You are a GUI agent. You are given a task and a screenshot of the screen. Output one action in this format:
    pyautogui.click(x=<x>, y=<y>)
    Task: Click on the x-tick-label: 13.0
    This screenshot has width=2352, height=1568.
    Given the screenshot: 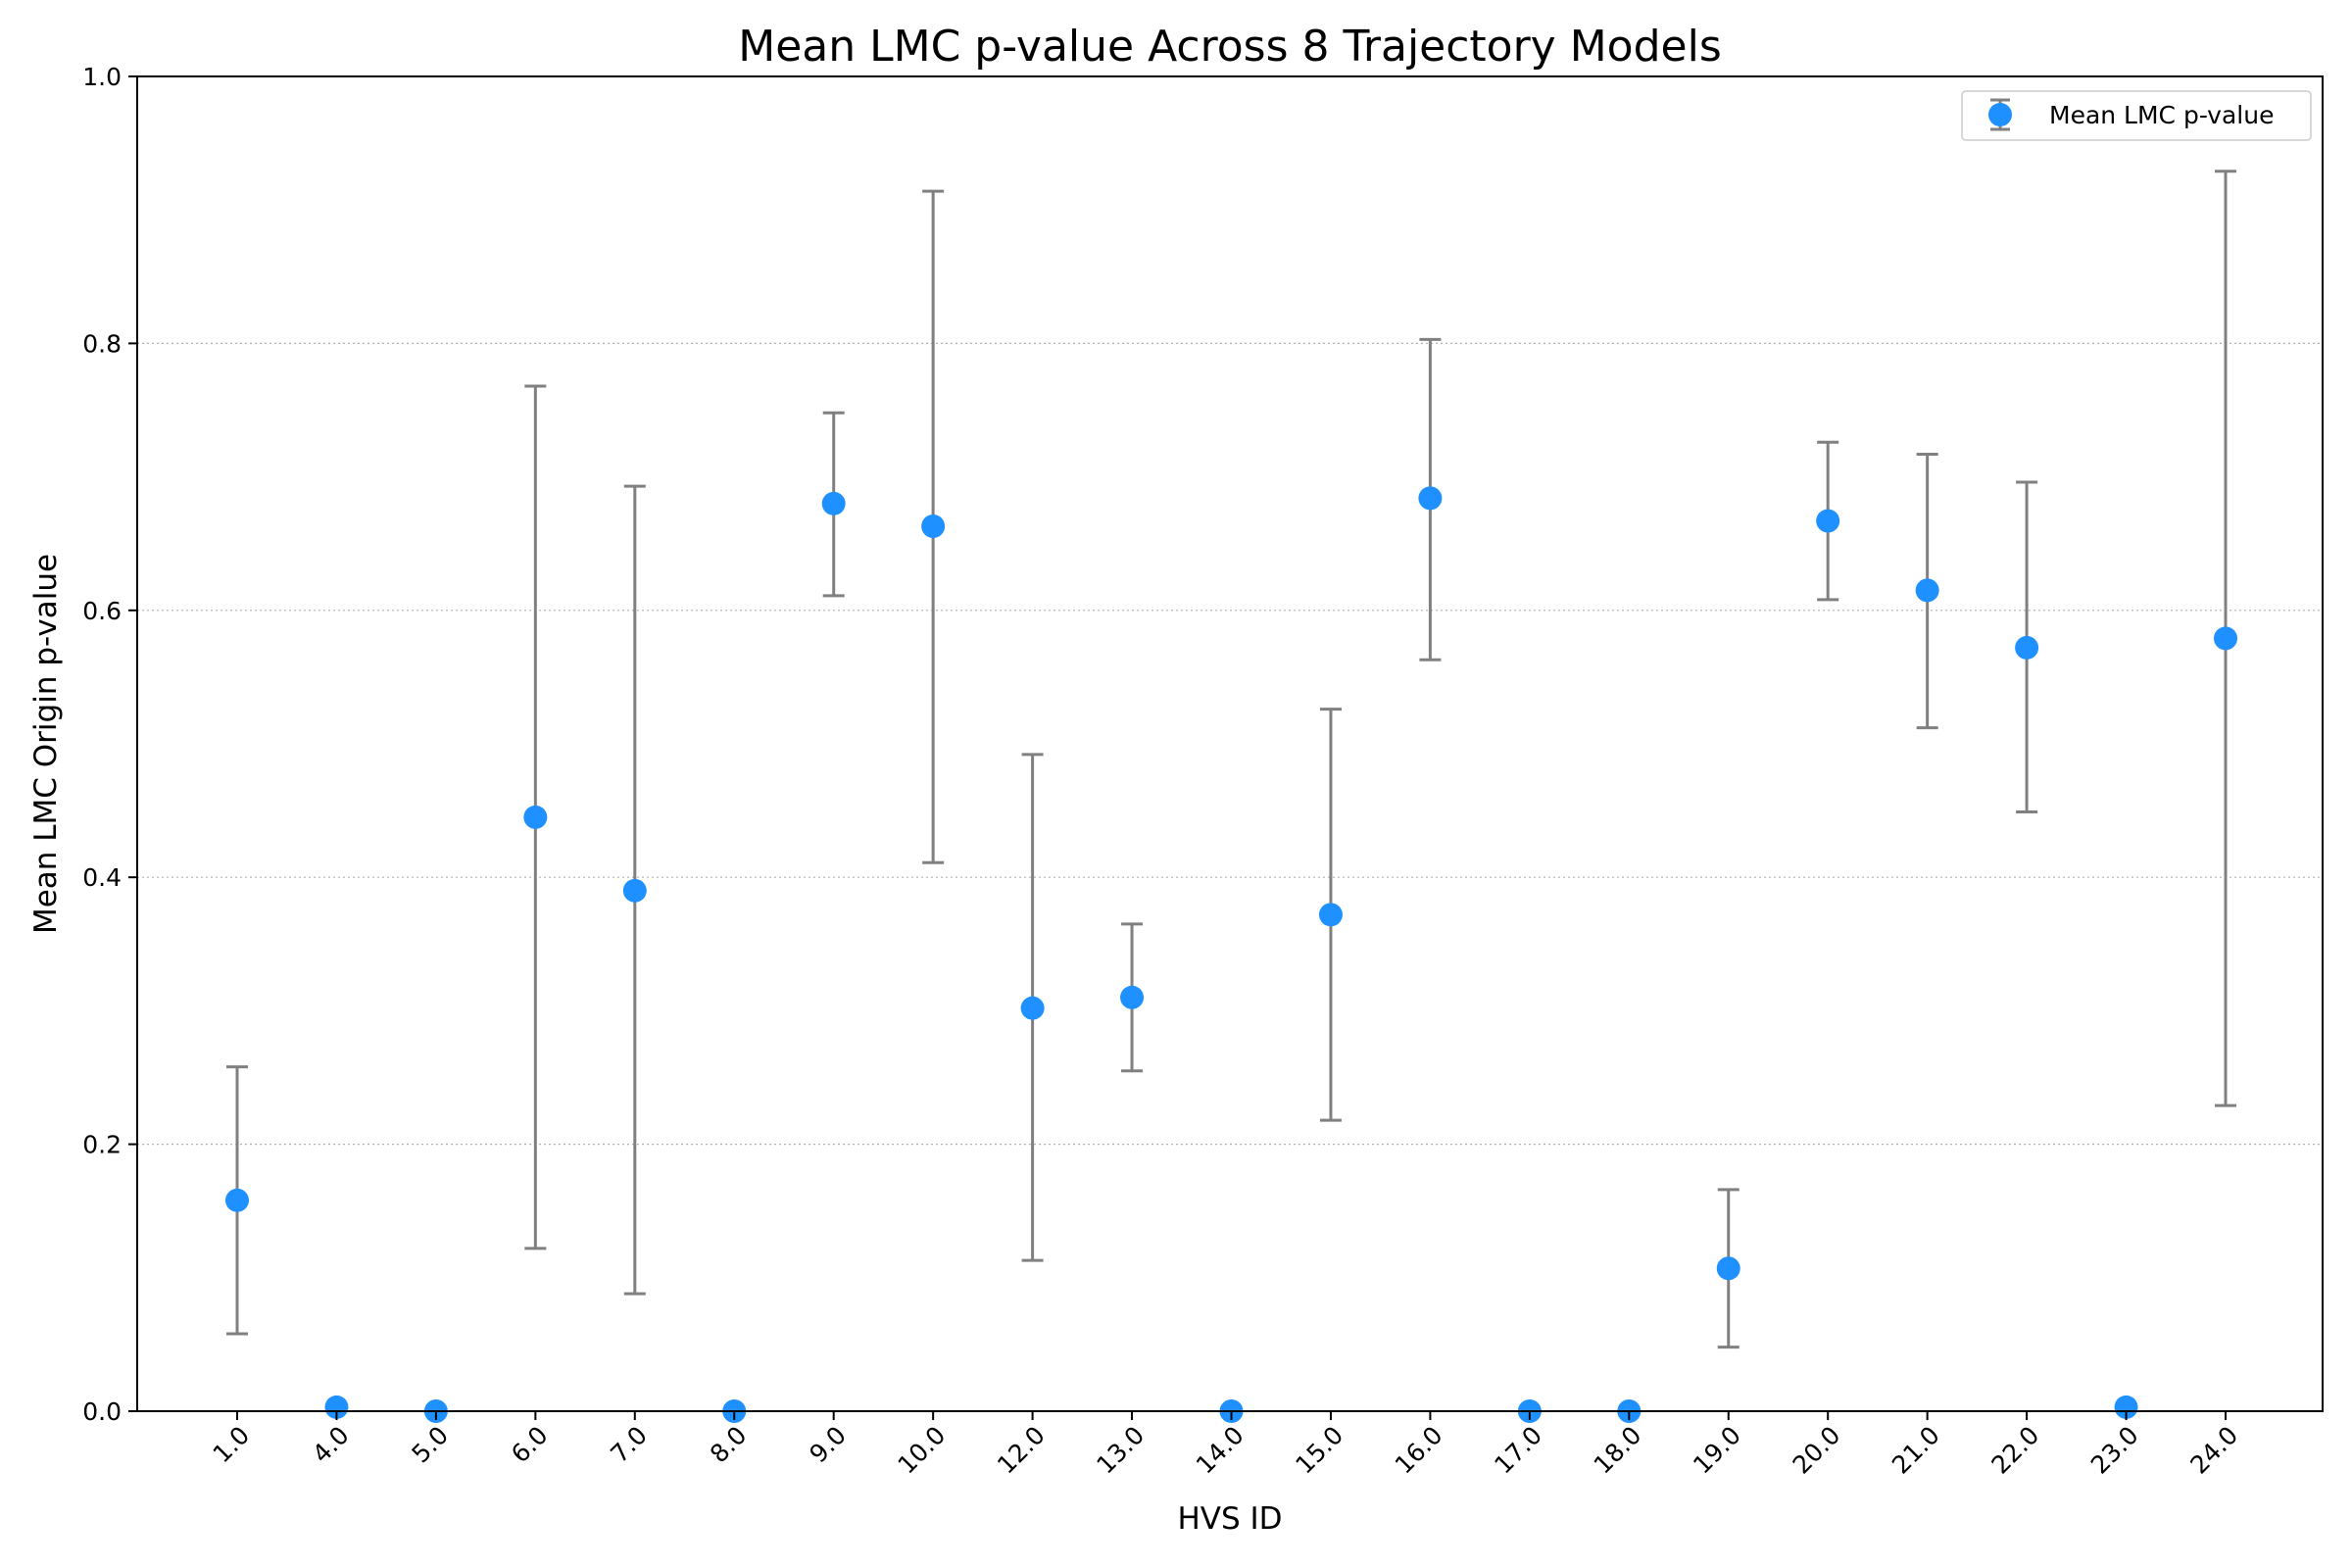 What is the action you would take?
    pyautogui.click(x=1120, y=1450)
    